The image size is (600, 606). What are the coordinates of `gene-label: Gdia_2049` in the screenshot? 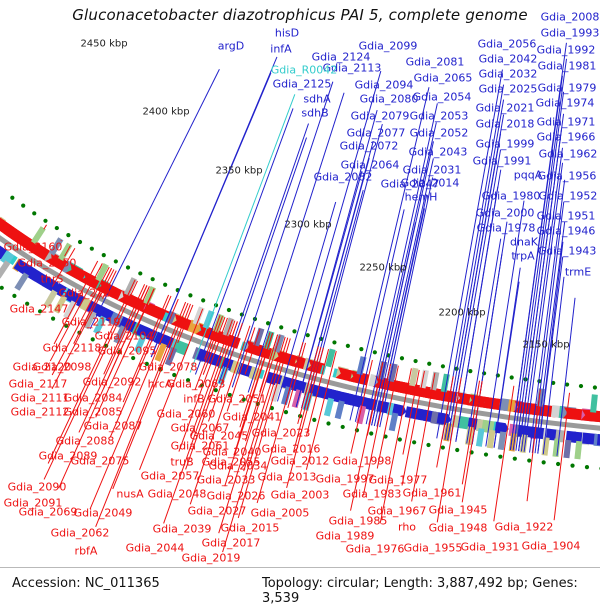 It's located at (103, 513).